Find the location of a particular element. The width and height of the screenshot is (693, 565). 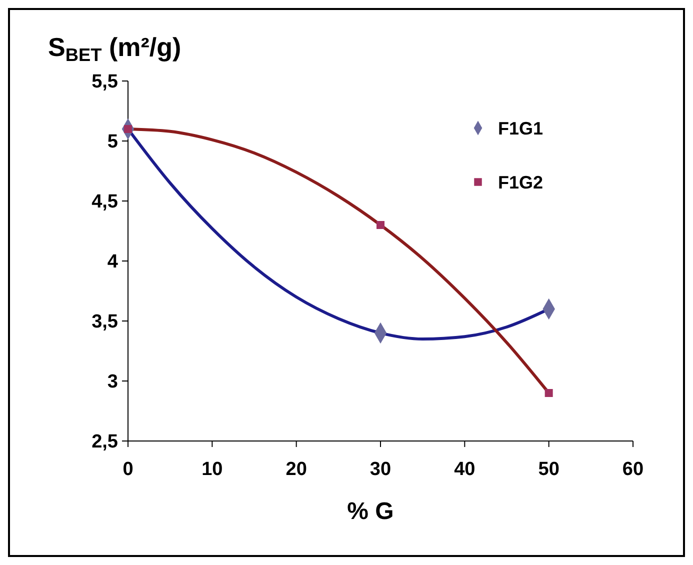

y-tick-label: 3,5 is located at coordinates (105, 322).